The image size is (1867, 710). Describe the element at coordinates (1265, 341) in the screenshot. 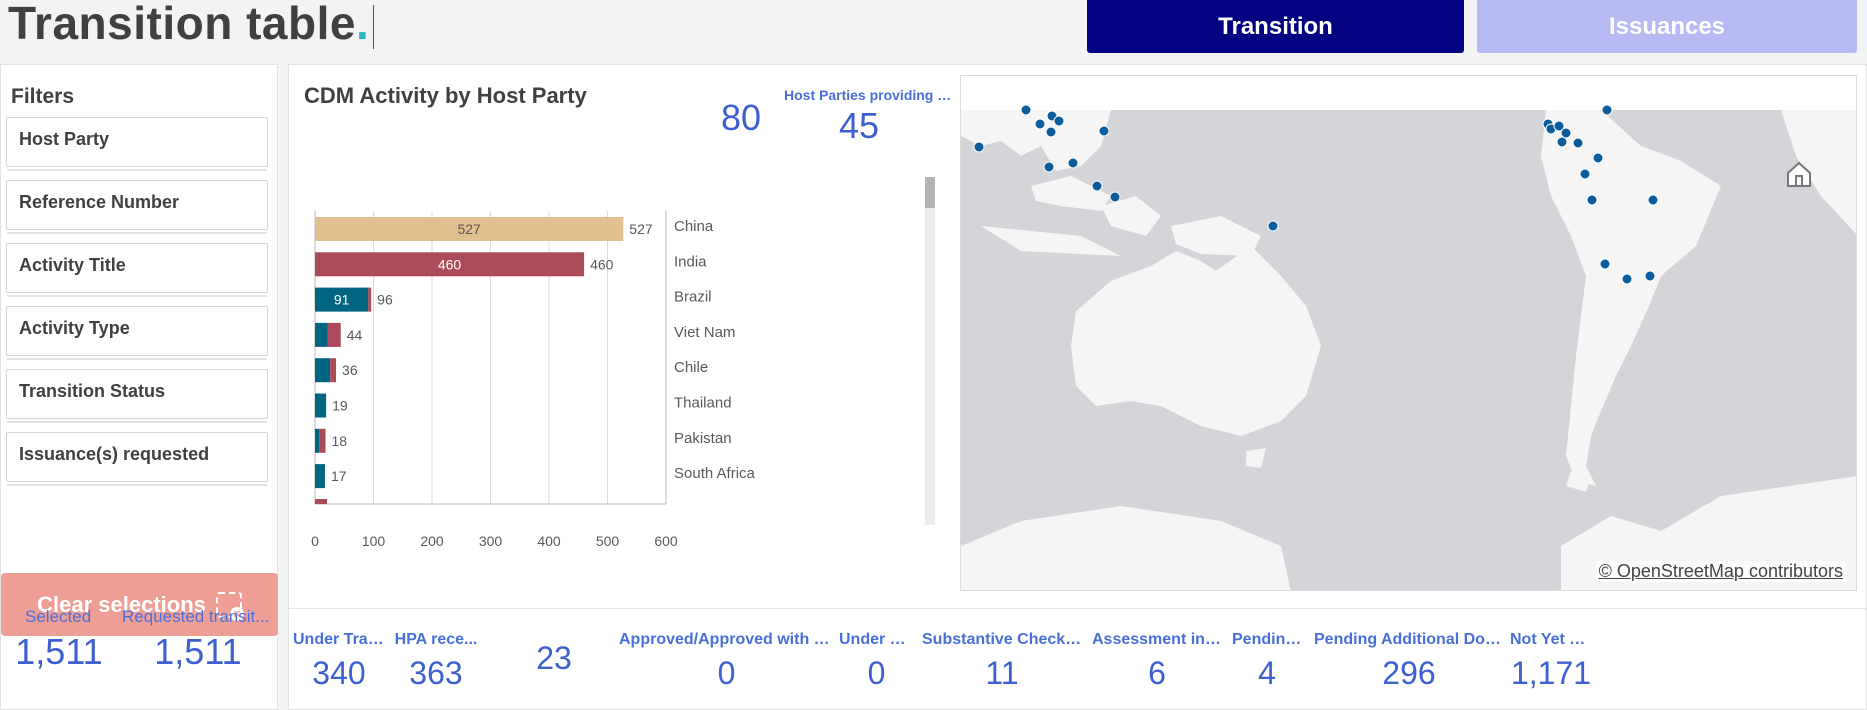

I see `land-nz-north` at that location.